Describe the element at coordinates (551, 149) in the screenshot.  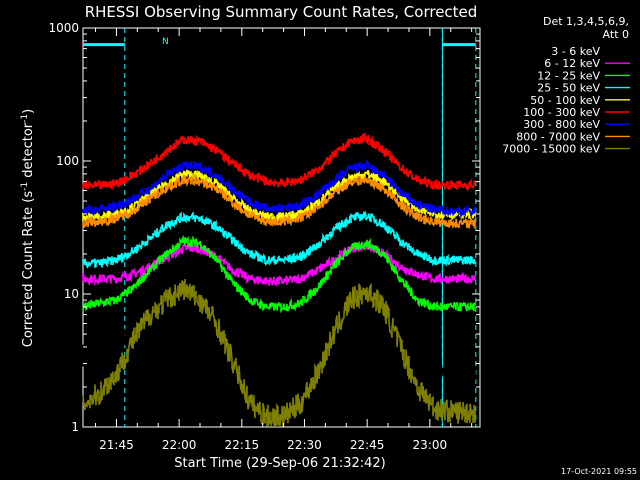
I see `legend-label: 7000 - 15000 keV` at that location.